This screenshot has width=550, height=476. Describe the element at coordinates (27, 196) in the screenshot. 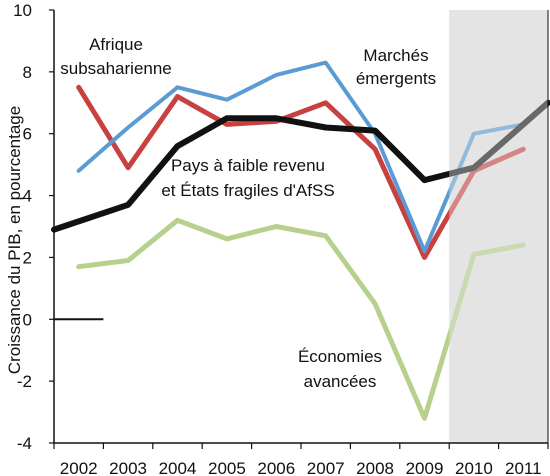

I see `y-tick-label: 4` at that location.